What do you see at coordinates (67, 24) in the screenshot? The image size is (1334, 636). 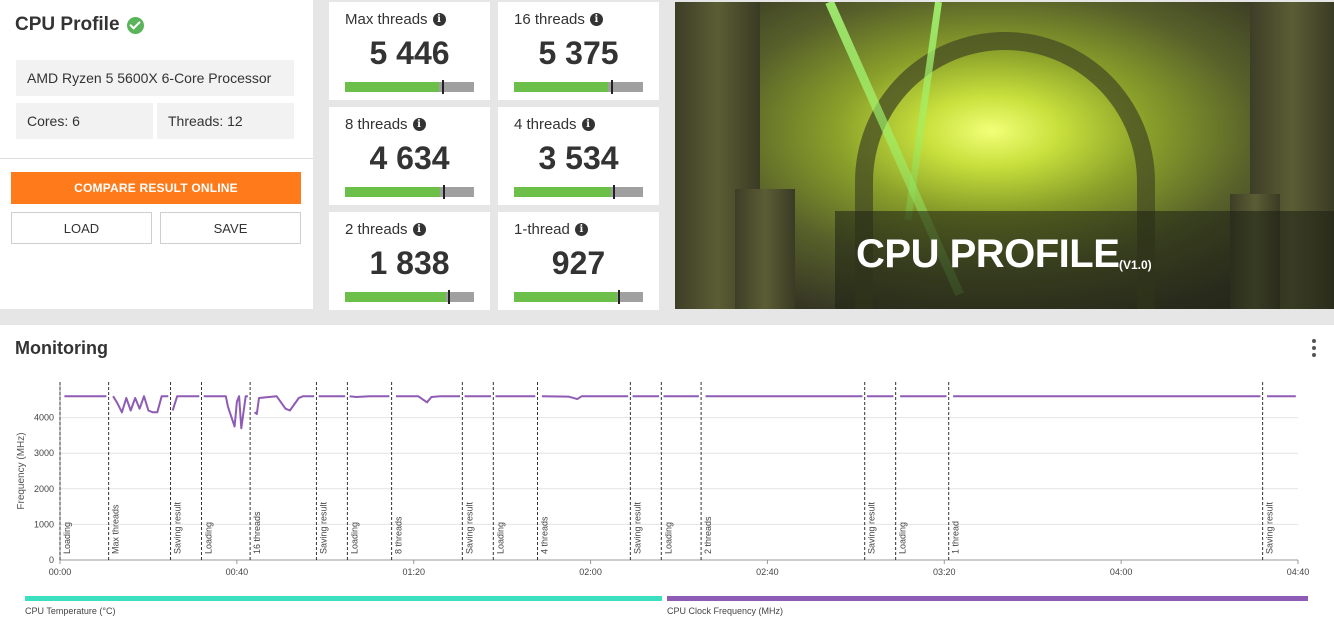 I see `profile-title-text: CPU Profile` at bounding box center [67, 24].